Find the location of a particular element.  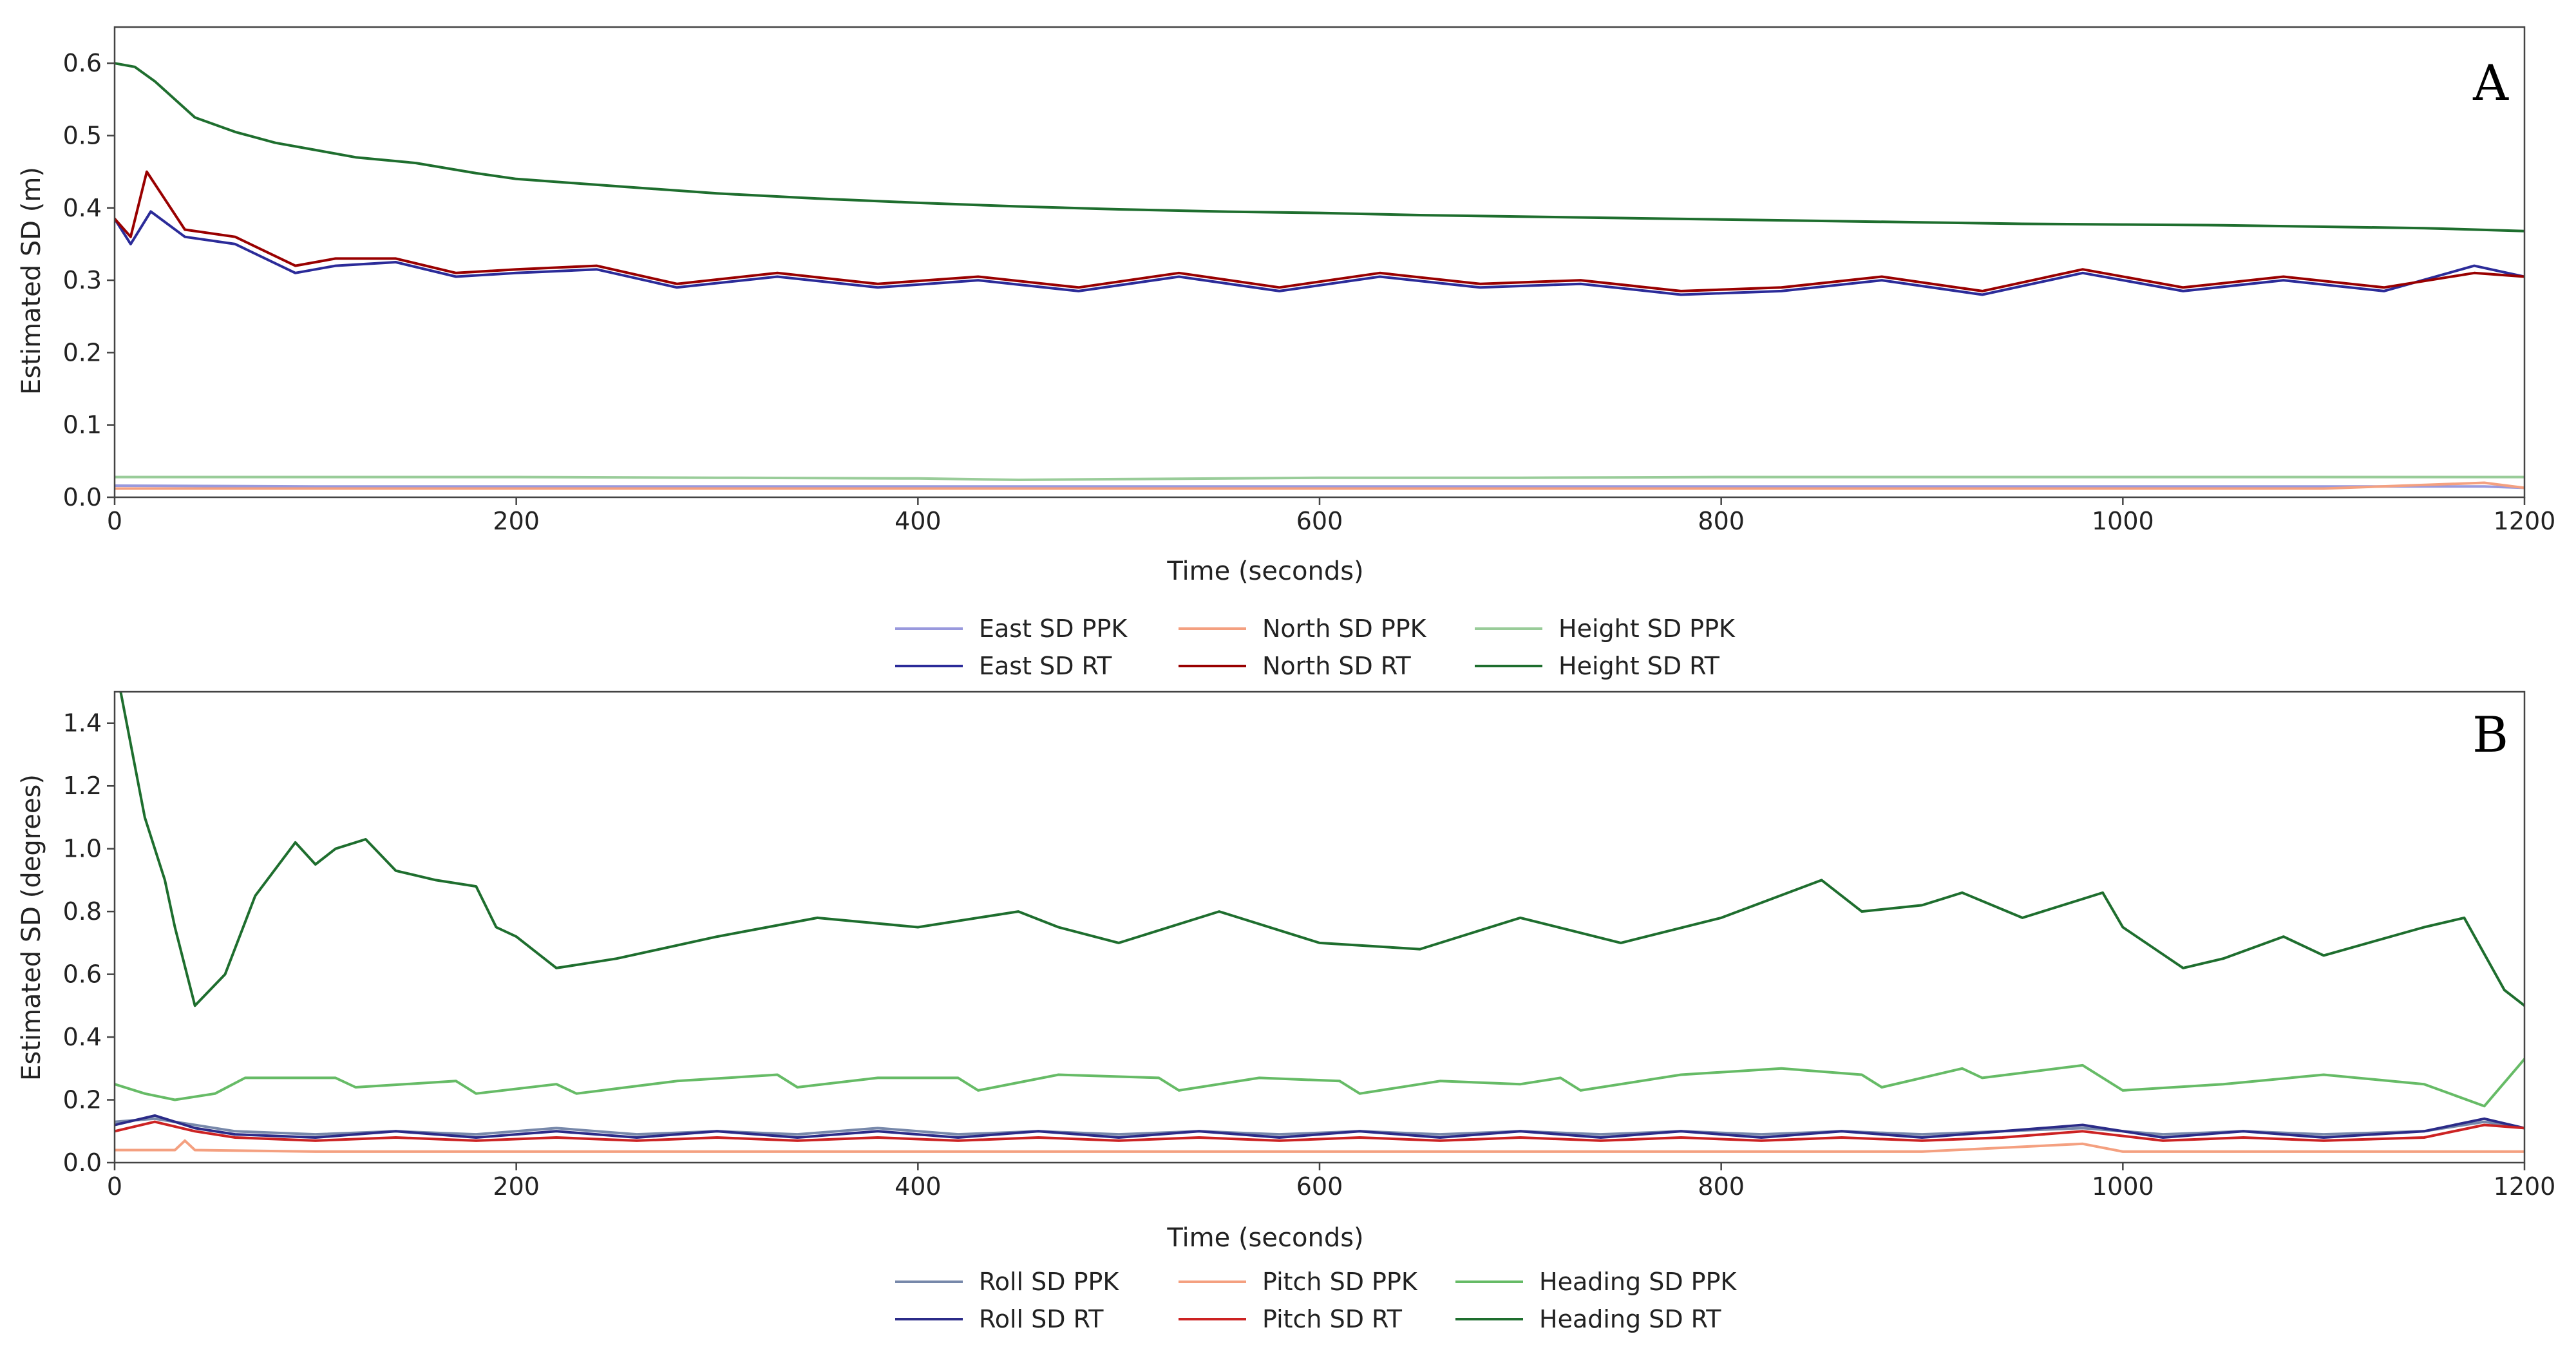

legend-b-label-pitch-ppk: Pitch SD PPK is located at coordinates (1340, 1282).